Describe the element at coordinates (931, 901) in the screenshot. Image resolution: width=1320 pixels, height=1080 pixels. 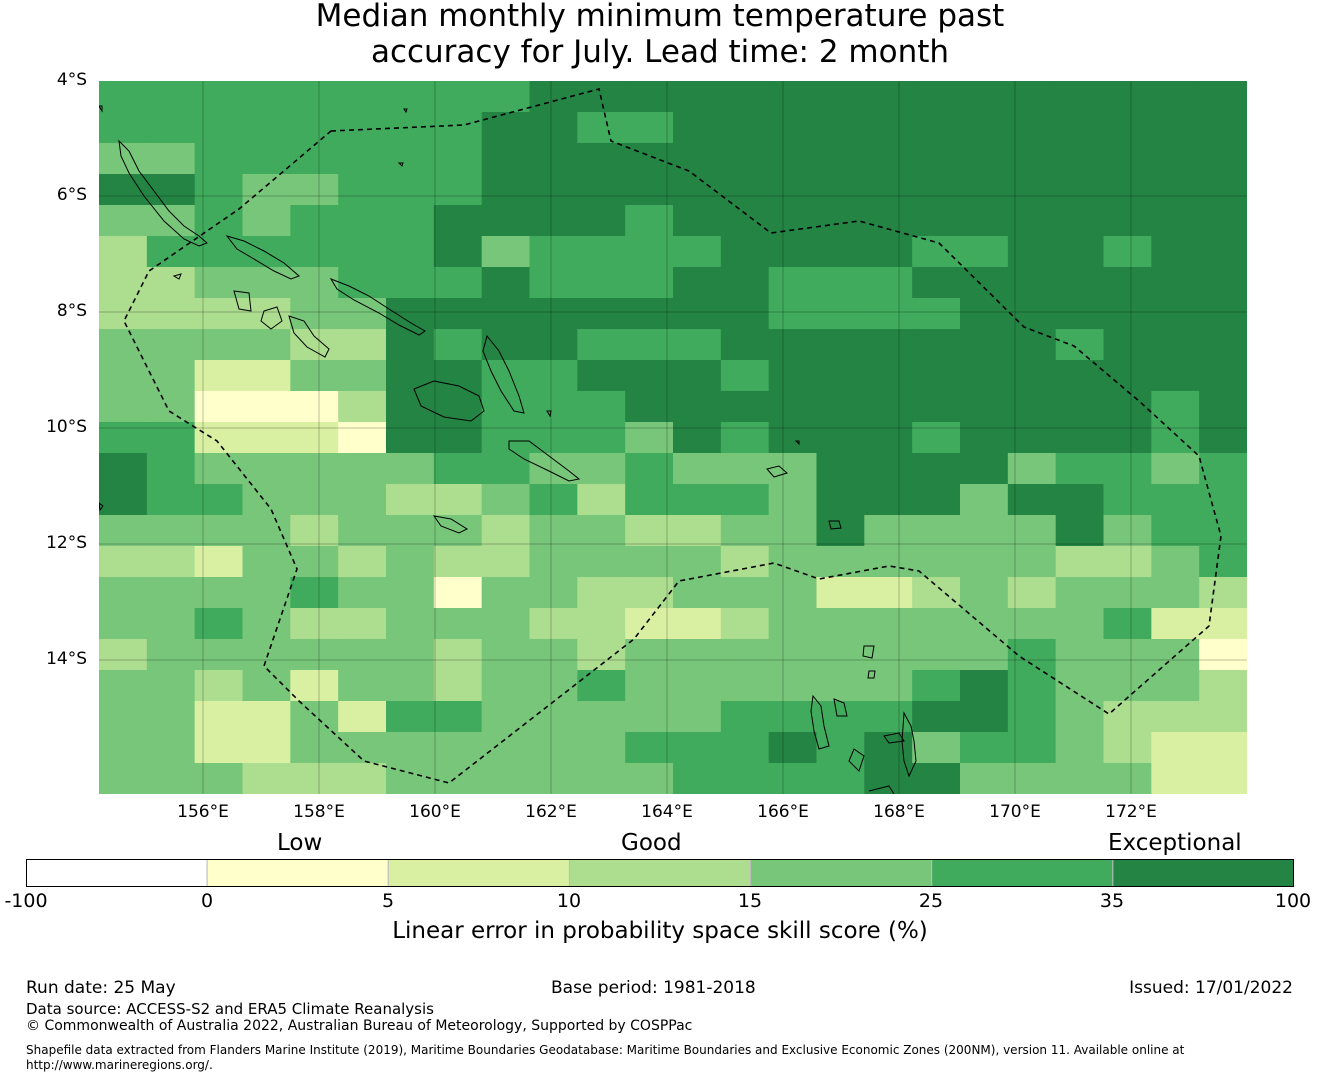
I see `colorbar-tick: 25` at that location.